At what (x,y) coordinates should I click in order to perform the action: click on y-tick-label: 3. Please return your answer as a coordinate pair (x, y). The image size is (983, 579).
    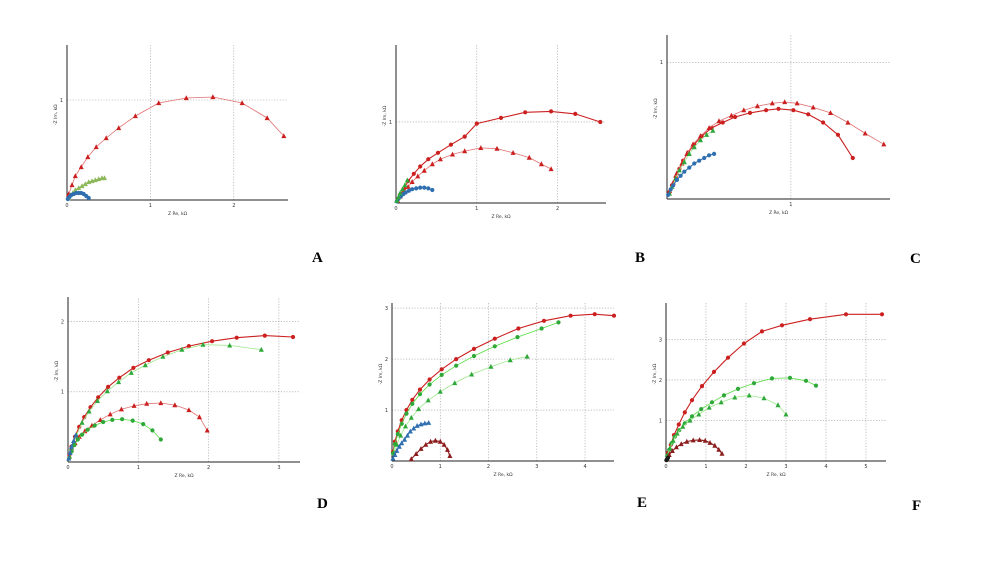
    Looking at the image, I should click on (660, 340).